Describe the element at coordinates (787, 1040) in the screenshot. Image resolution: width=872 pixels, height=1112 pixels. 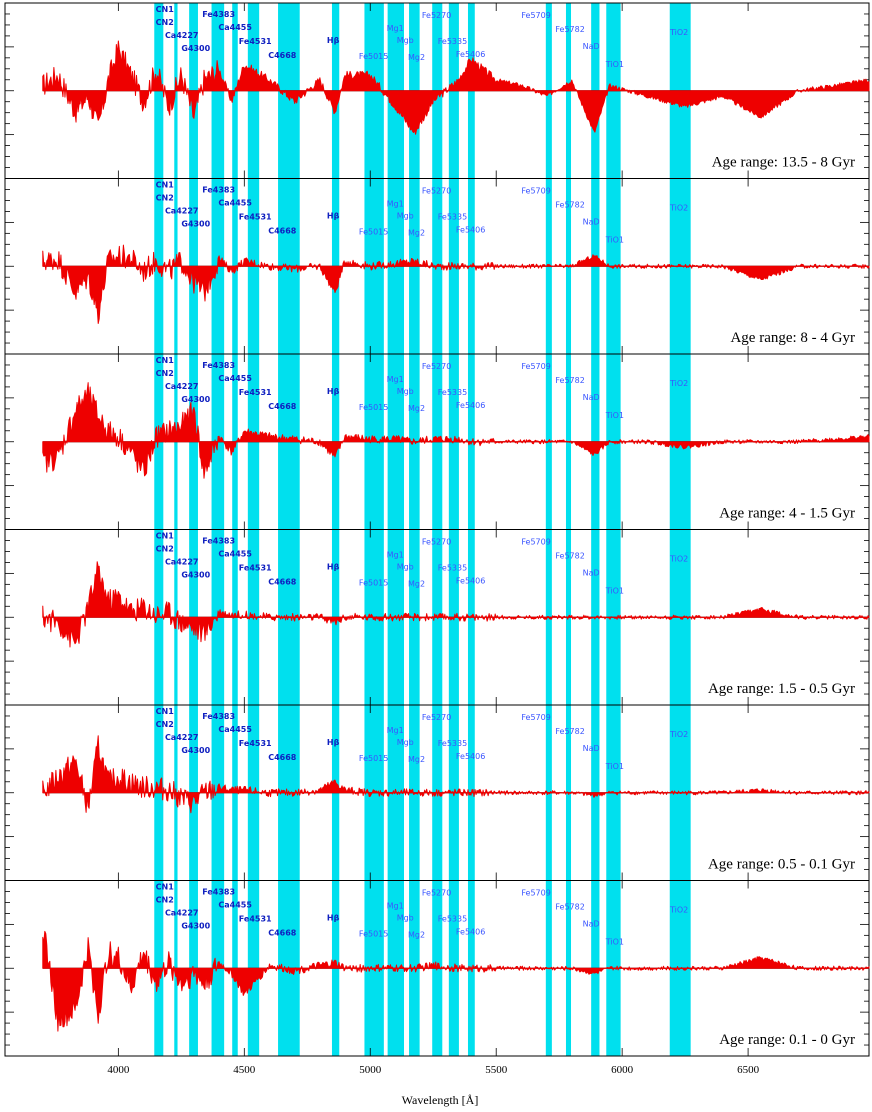
I see `age-range-label: Age range: 0.1 - 0 Gyr` at that location.